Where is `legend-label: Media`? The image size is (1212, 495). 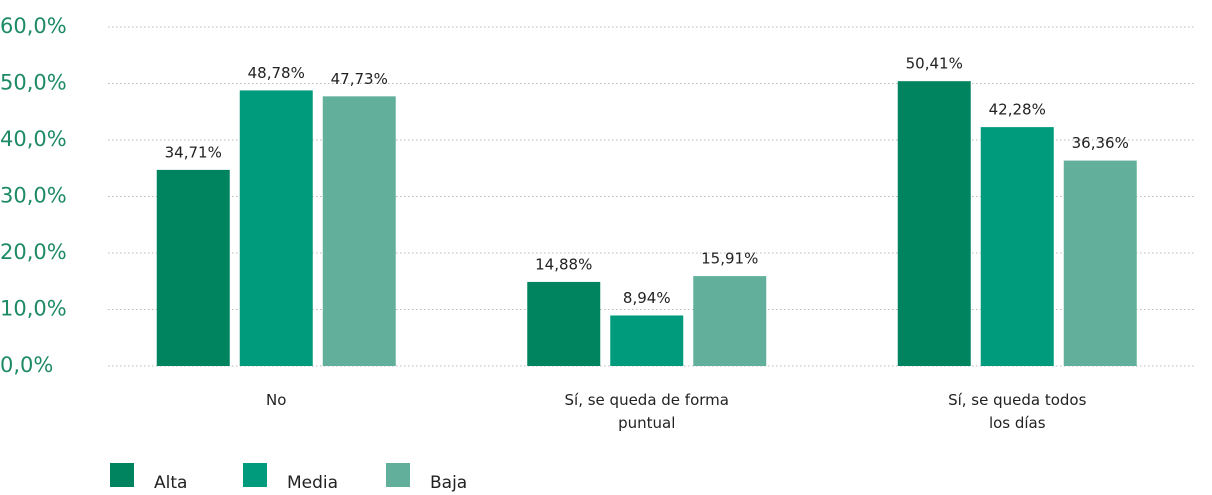
legend-label: Media is located at coordinates (312, 483).